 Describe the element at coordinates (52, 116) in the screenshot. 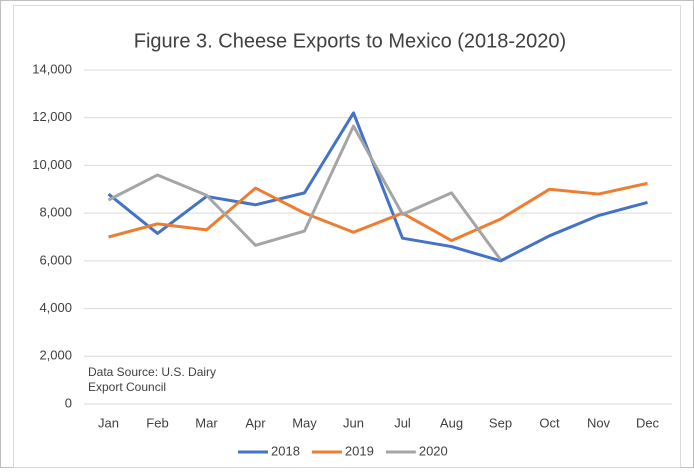

I see `y-tick-label: 12,000` at that location.